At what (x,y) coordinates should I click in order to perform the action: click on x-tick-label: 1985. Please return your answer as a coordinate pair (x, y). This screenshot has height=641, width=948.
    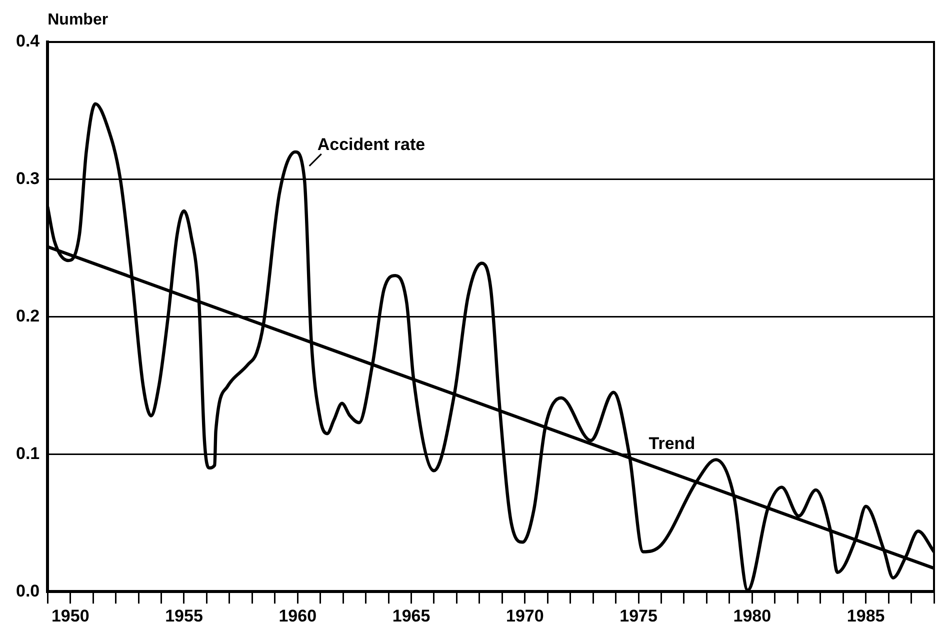
    Looking at the image, I should click on (865, 616).